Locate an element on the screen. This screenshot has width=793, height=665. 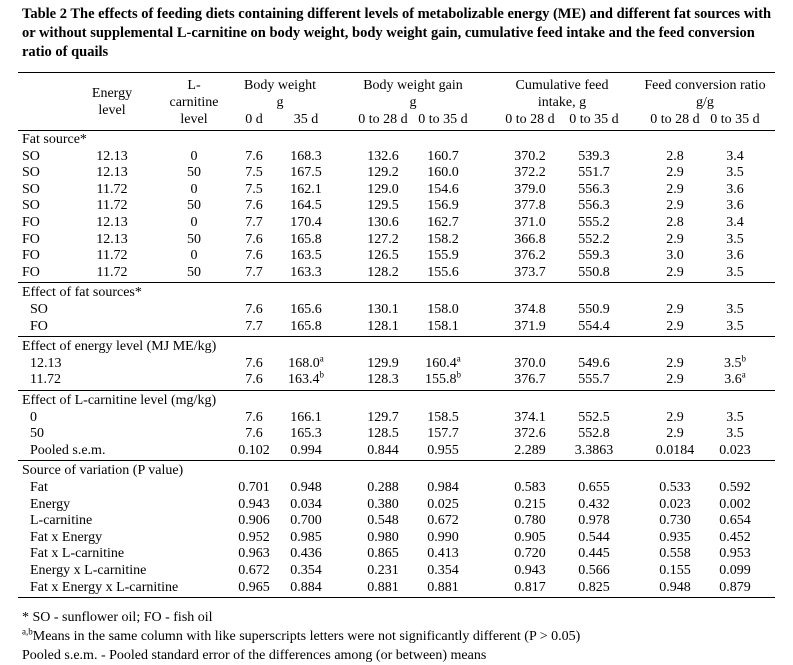
value-cell: 0.952 is located at coordinates (254, 537).